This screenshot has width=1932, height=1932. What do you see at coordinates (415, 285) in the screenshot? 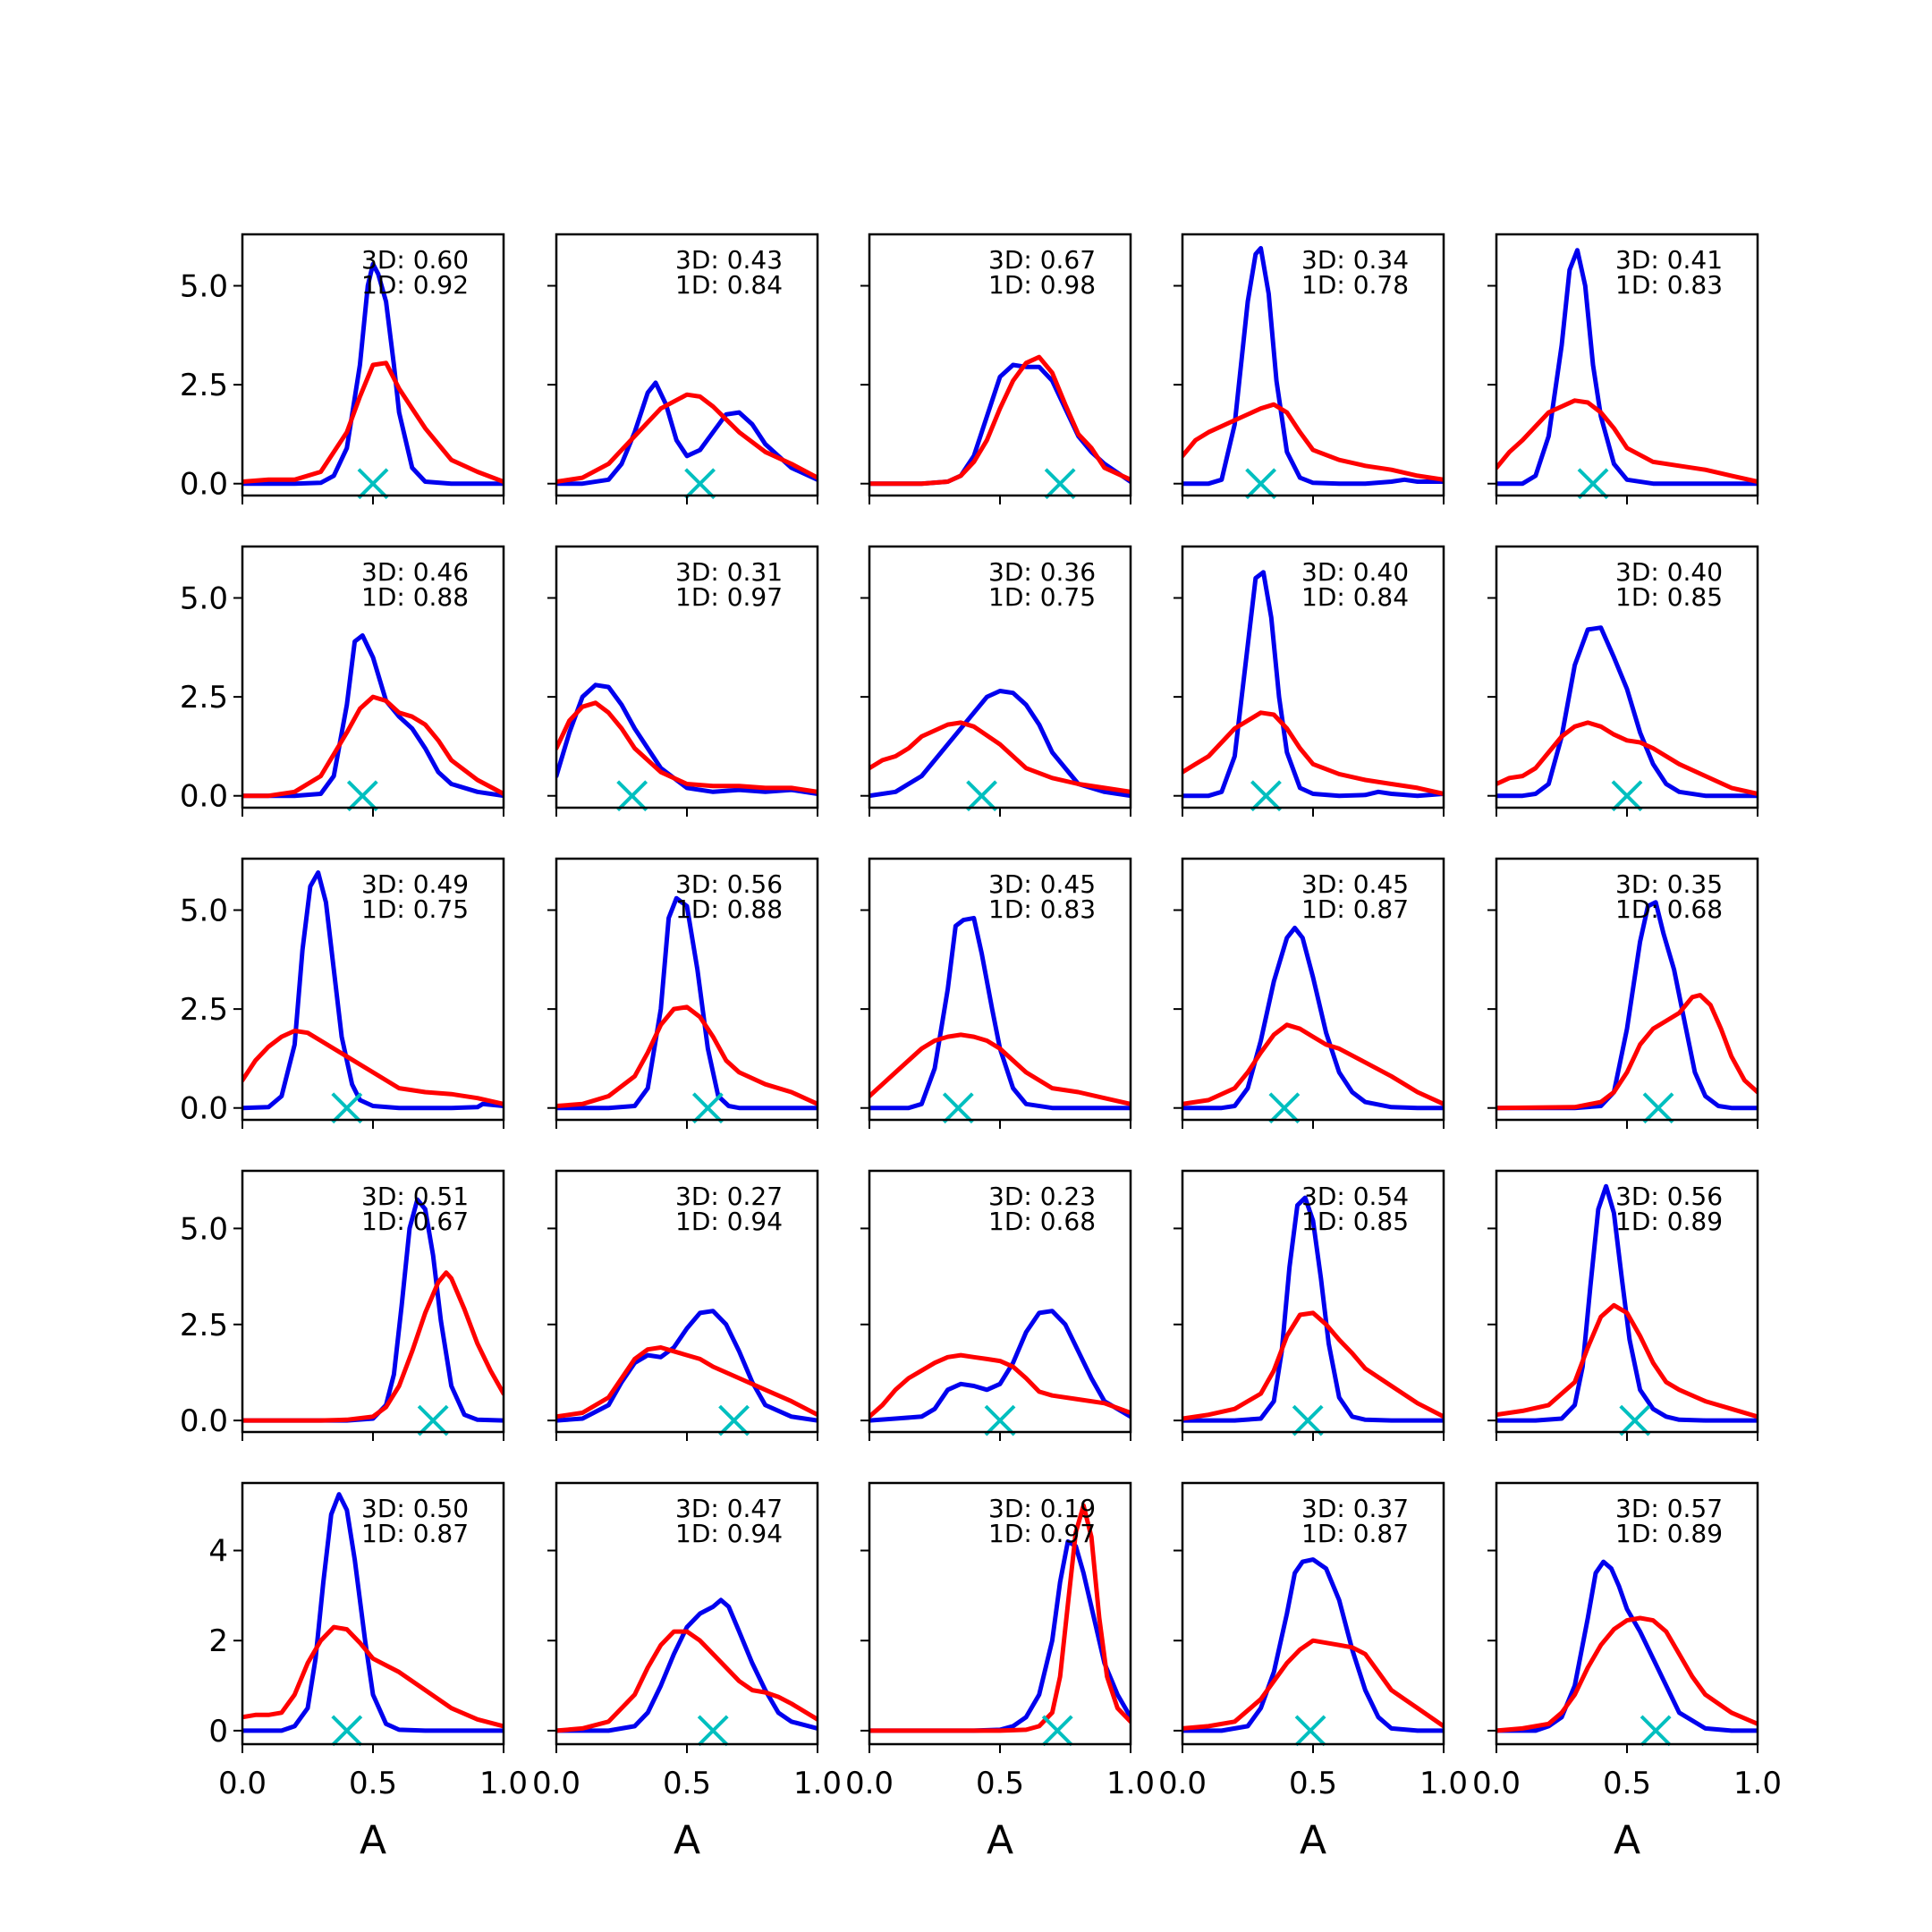
I see `annotation-1d: 1D: 0.92` at bounding box center [415, 285].